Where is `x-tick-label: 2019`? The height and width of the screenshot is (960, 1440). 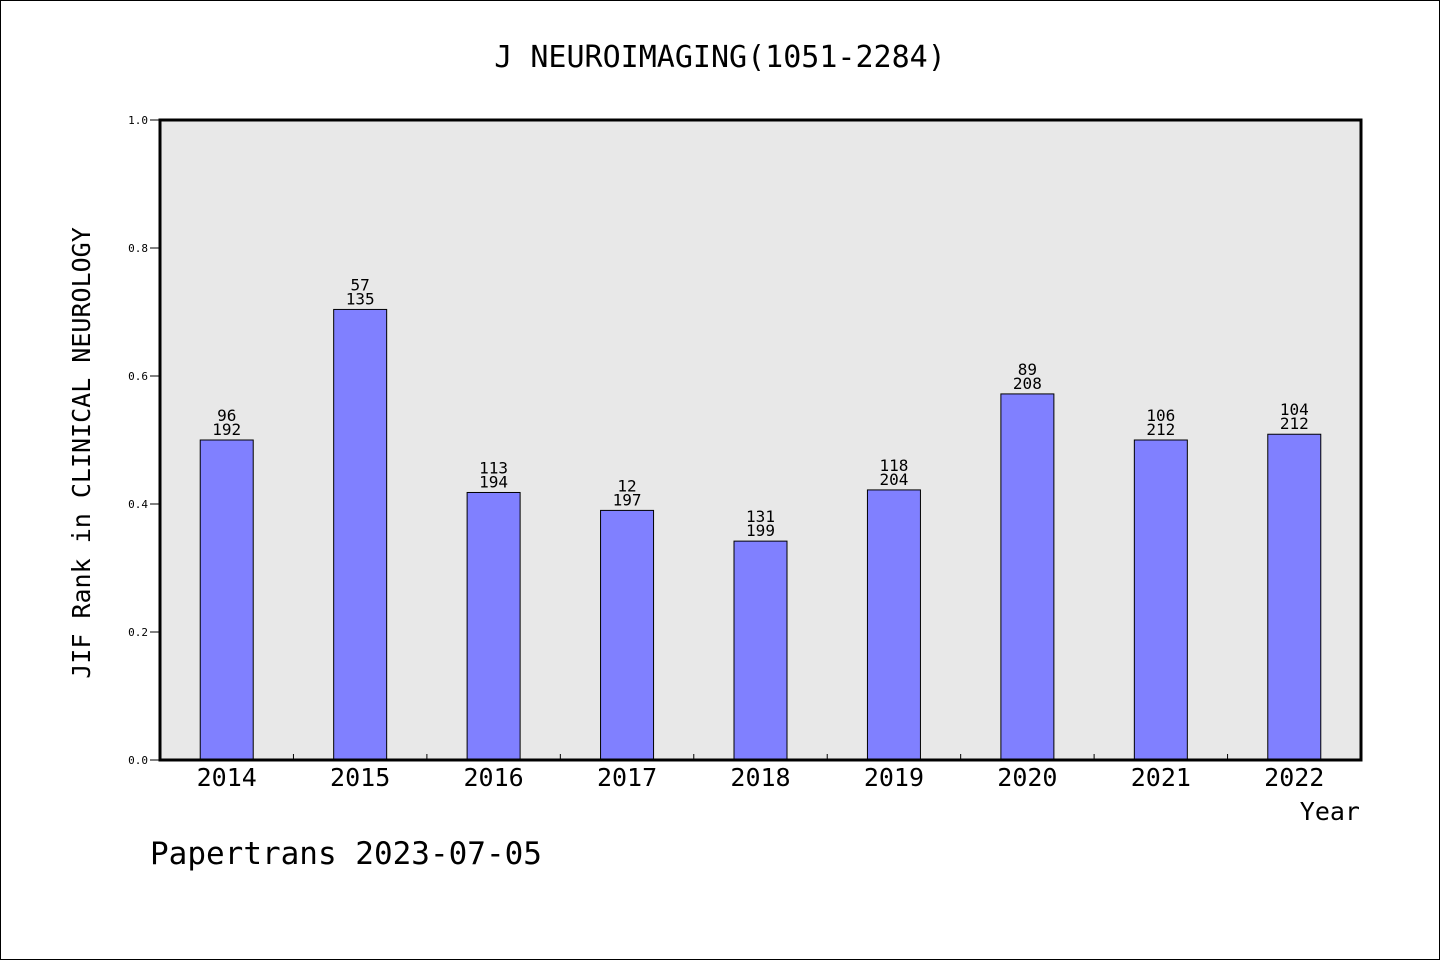
x-tick-label: 2019 is located at coordinates (894, 777).